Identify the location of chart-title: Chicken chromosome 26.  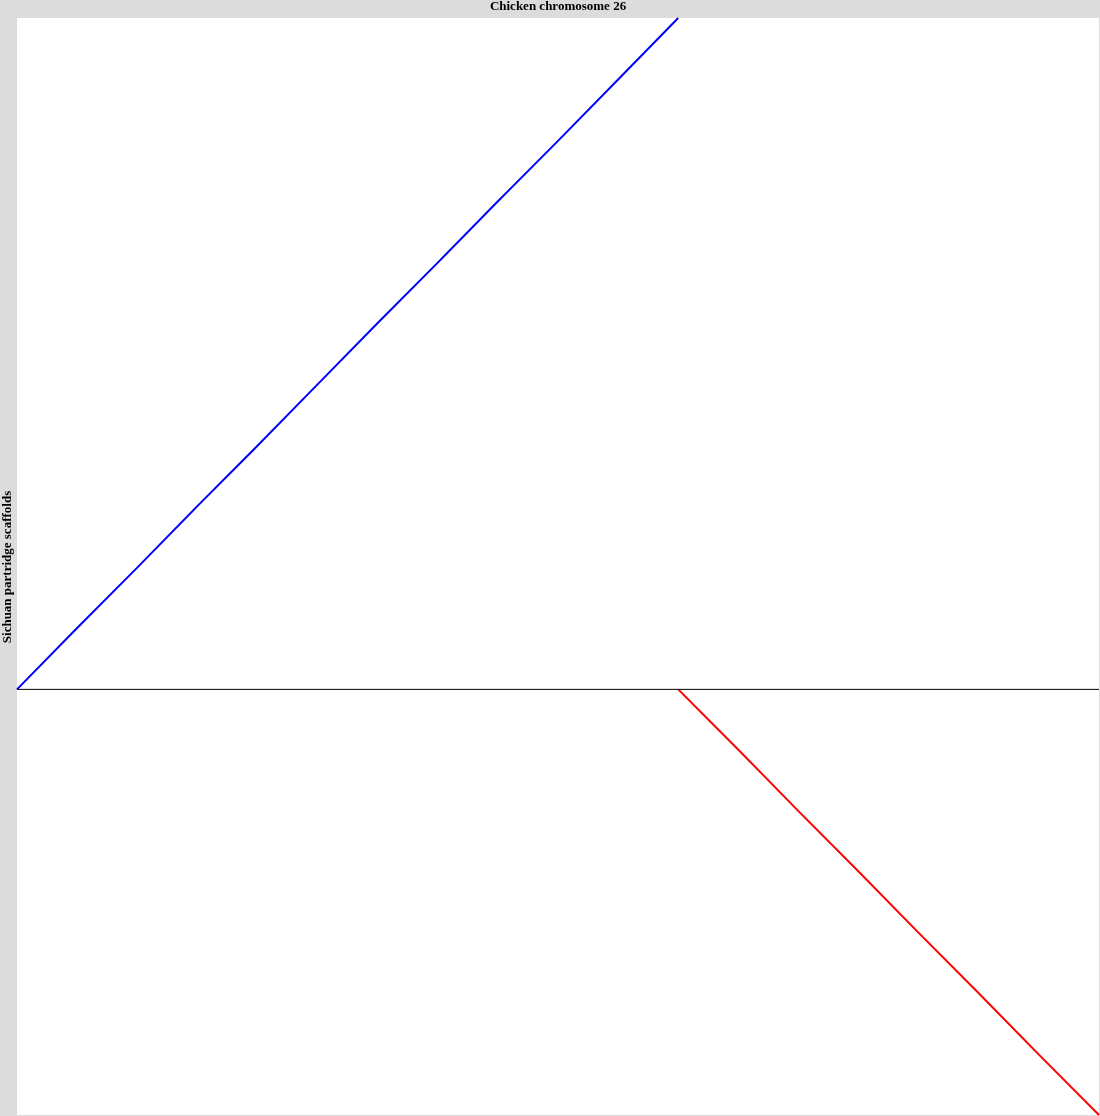
(558, 6).